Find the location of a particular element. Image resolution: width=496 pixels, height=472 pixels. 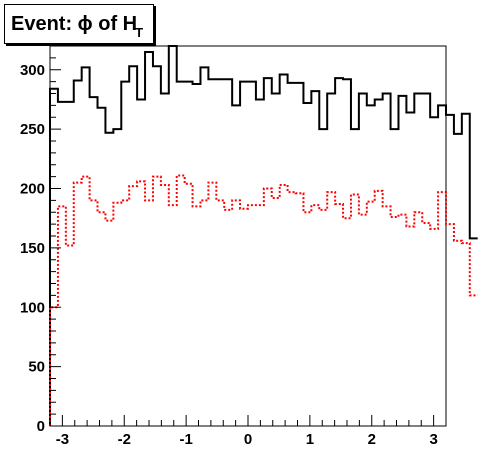

chart-title: Event: ϕ of HT is located at coordinates (78, 26).